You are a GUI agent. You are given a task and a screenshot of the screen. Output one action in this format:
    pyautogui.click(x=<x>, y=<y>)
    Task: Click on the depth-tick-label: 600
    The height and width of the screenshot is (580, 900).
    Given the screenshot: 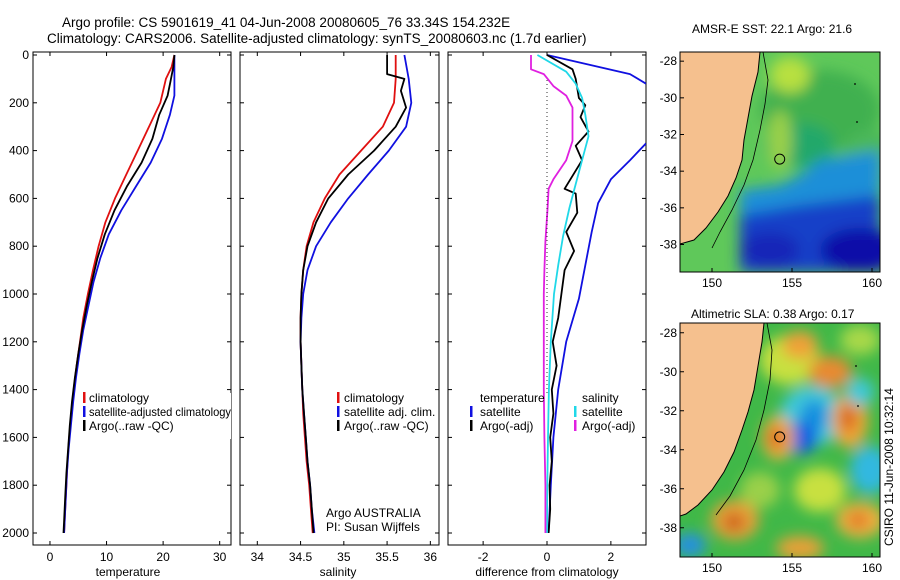 What is the action you would take?
    pyautogui.click(x=19, y=198)
    